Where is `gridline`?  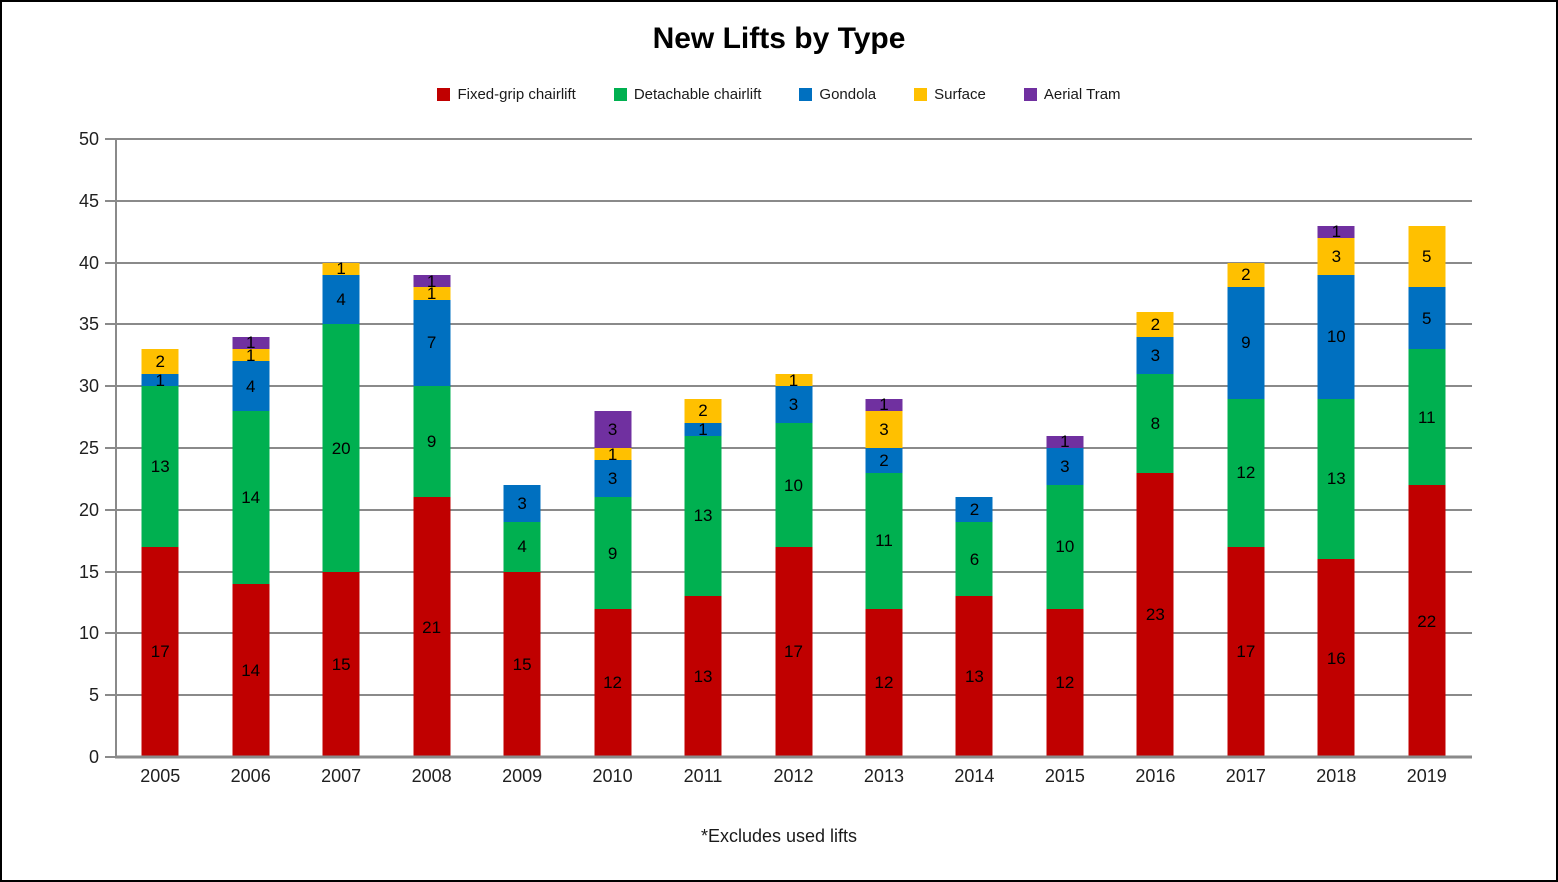 gridline is located at coordinates (793, 139).